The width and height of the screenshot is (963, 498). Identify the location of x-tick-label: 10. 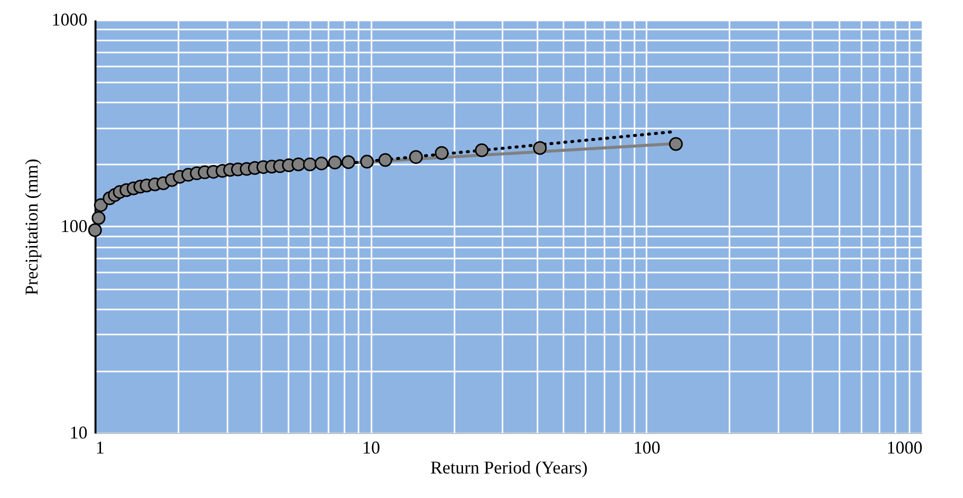
(371, 448).